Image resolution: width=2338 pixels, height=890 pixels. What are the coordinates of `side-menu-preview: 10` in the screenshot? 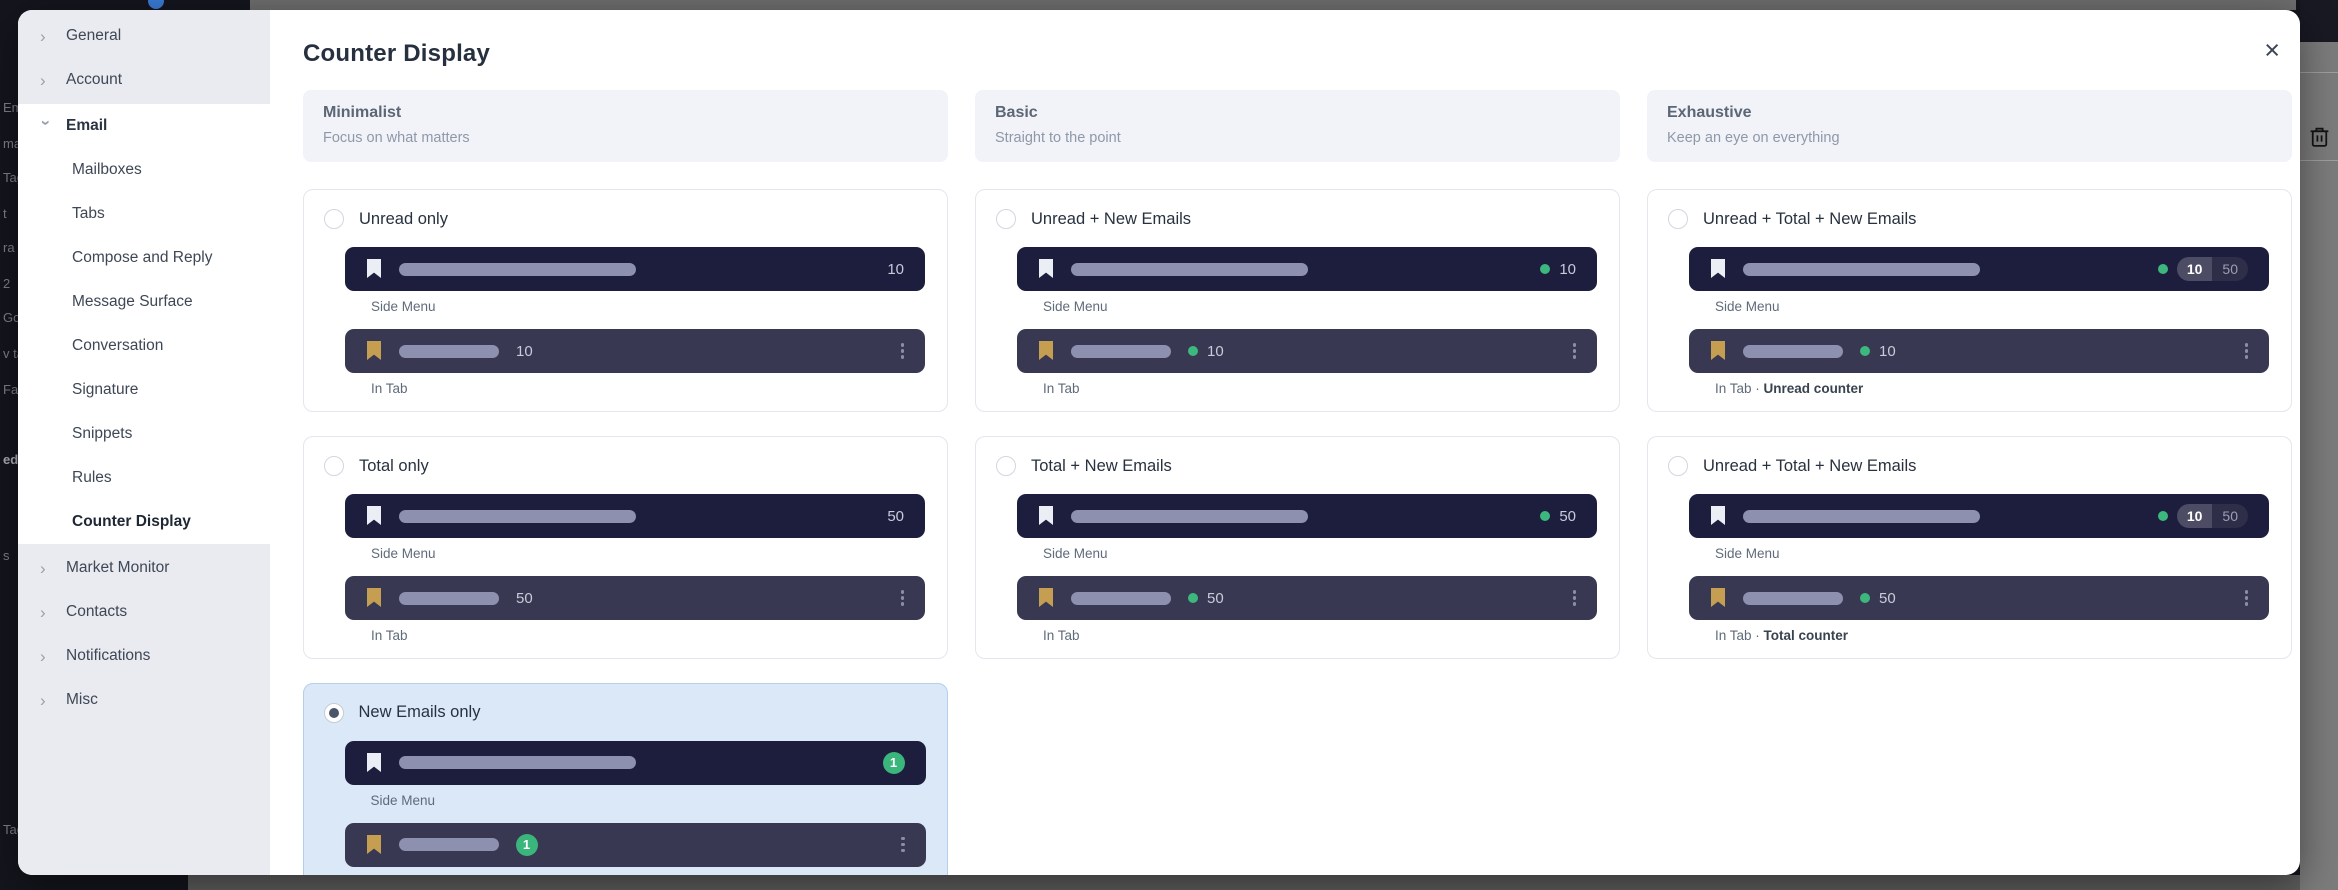 It's located at (635, 269).